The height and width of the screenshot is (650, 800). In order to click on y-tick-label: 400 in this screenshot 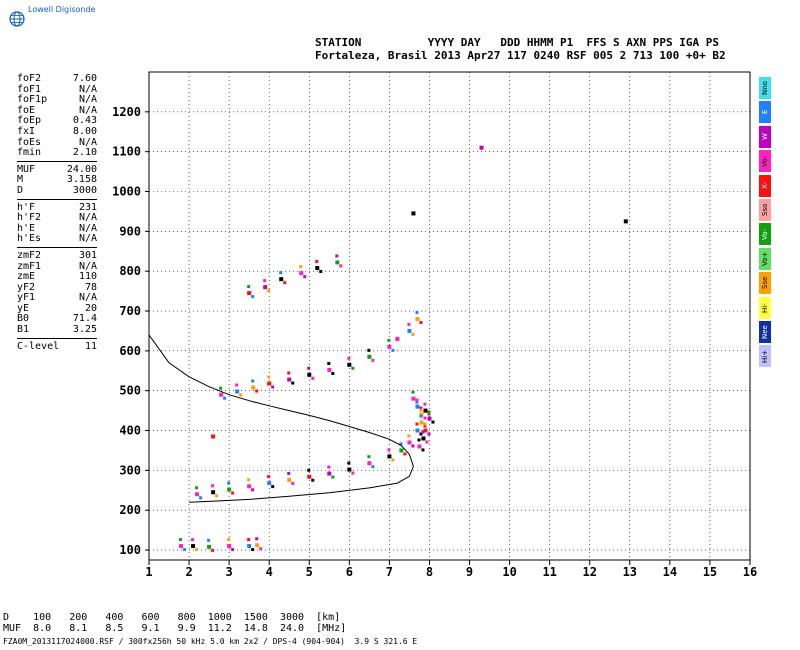, I will do `click(130, 431)`.